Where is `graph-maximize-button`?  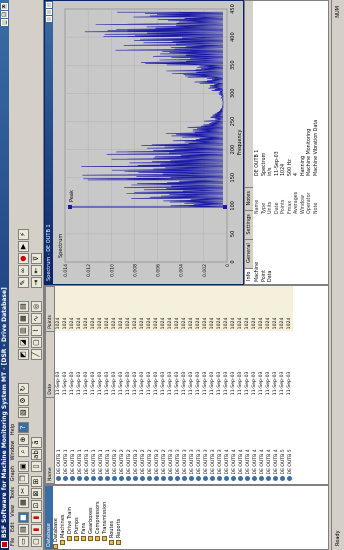 graph-maximize-button is located at coordinates (49, 12).